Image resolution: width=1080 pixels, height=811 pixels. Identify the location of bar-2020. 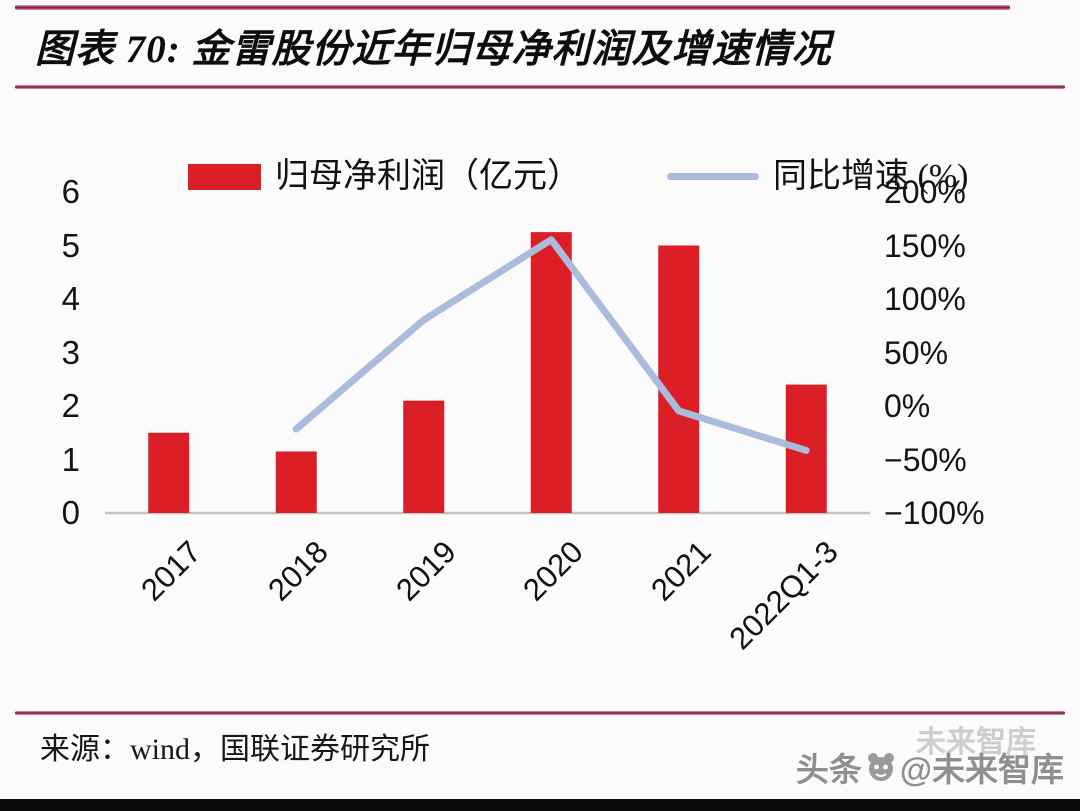
(551, 372).